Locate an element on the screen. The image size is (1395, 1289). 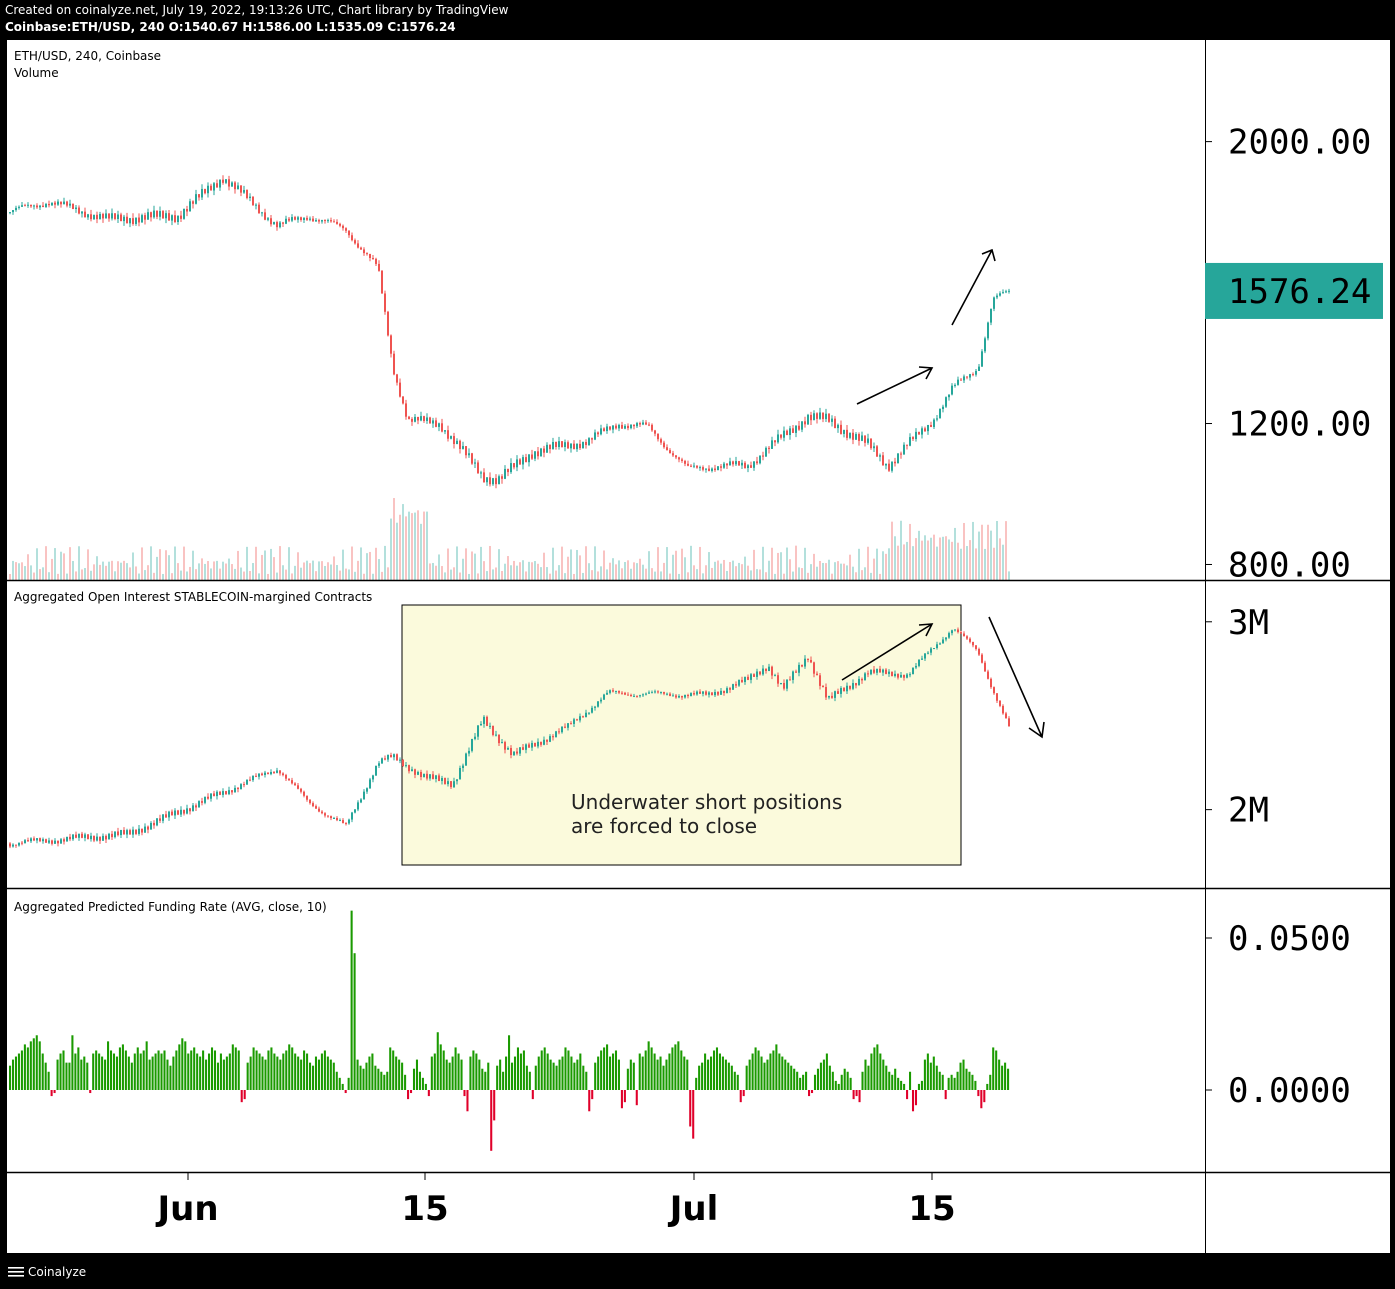
price-tick-label: 800.00 is located at coordinates (1289, 565).